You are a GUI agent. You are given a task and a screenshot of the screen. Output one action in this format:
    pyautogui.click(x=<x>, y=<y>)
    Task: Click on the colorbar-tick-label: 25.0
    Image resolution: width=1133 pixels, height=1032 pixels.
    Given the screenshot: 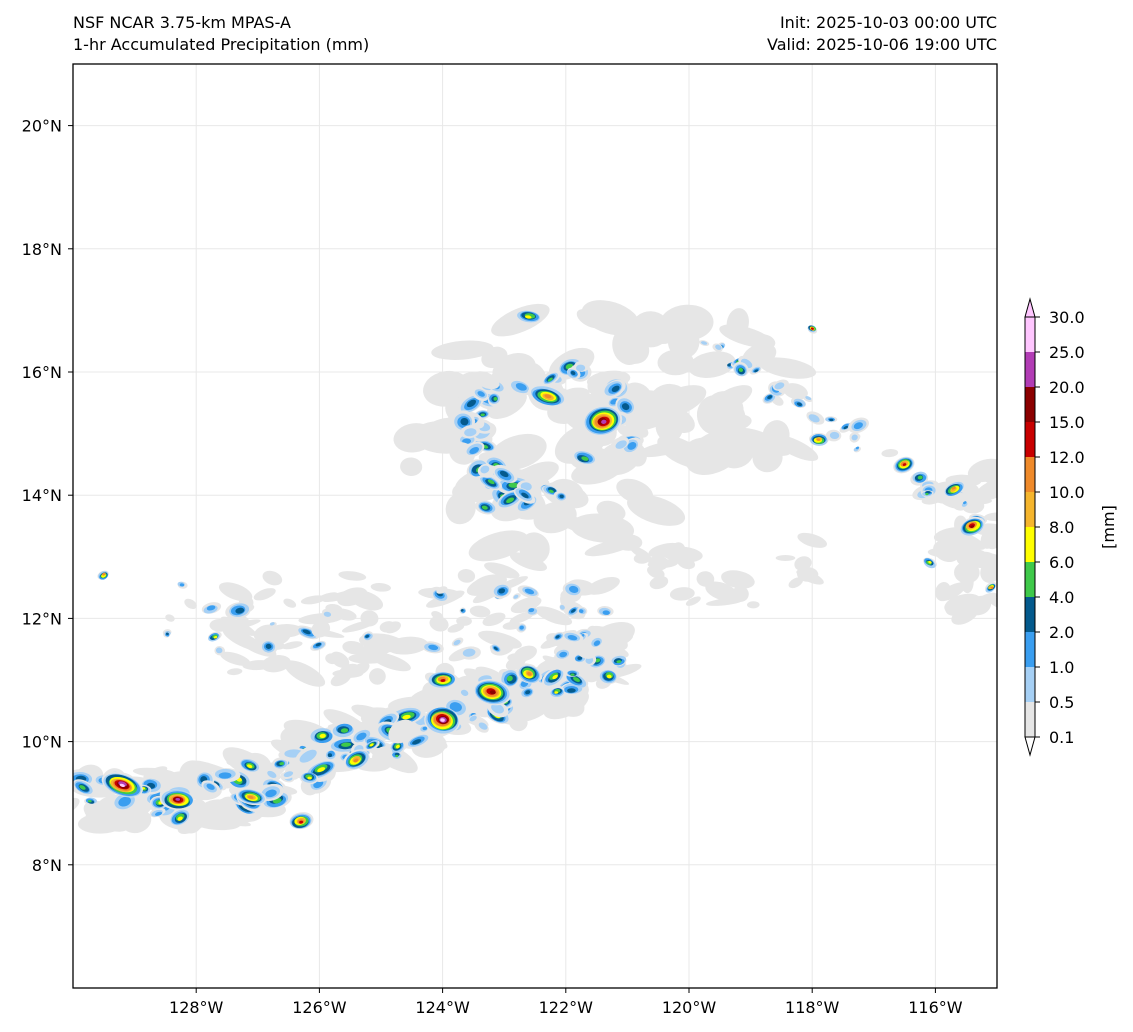 What is the action you would take?
    pyautogui.click(x=1067, y=352)
    